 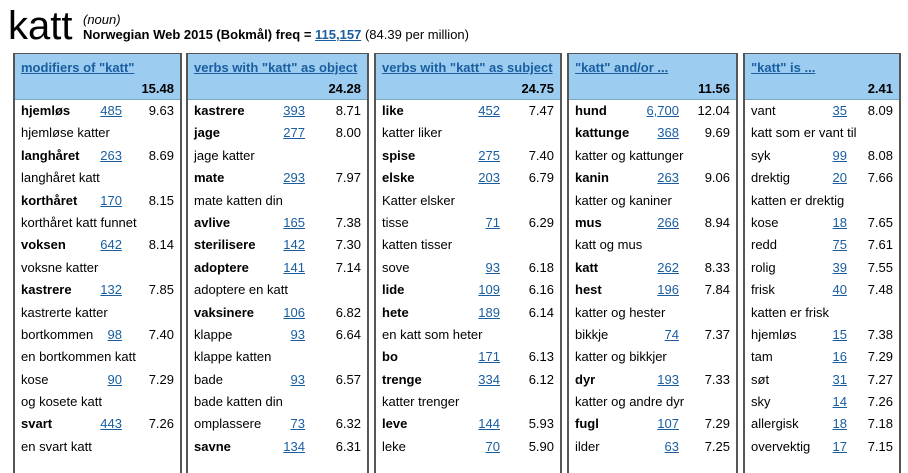 What do you see at coordinates (418, 200) in the screenshot?
I see `example-text: Katter elsker` at bounding box center [418, 200].